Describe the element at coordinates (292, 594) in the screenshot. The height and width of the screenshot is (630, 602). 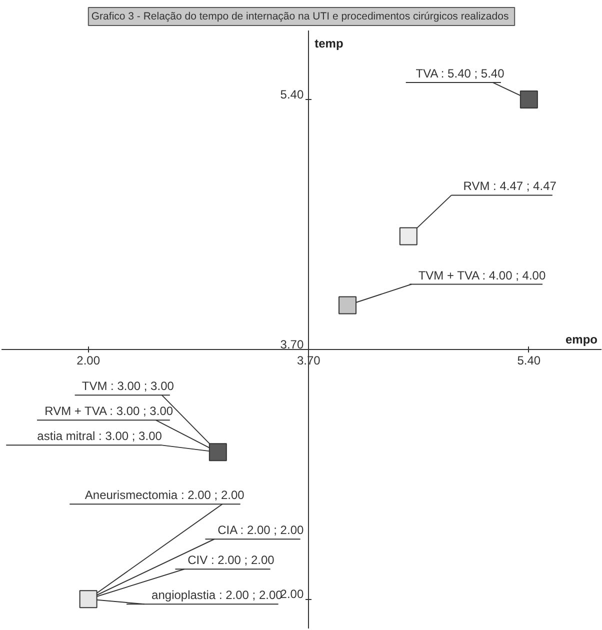
I see `y-tick-label: 2.00` at that location.